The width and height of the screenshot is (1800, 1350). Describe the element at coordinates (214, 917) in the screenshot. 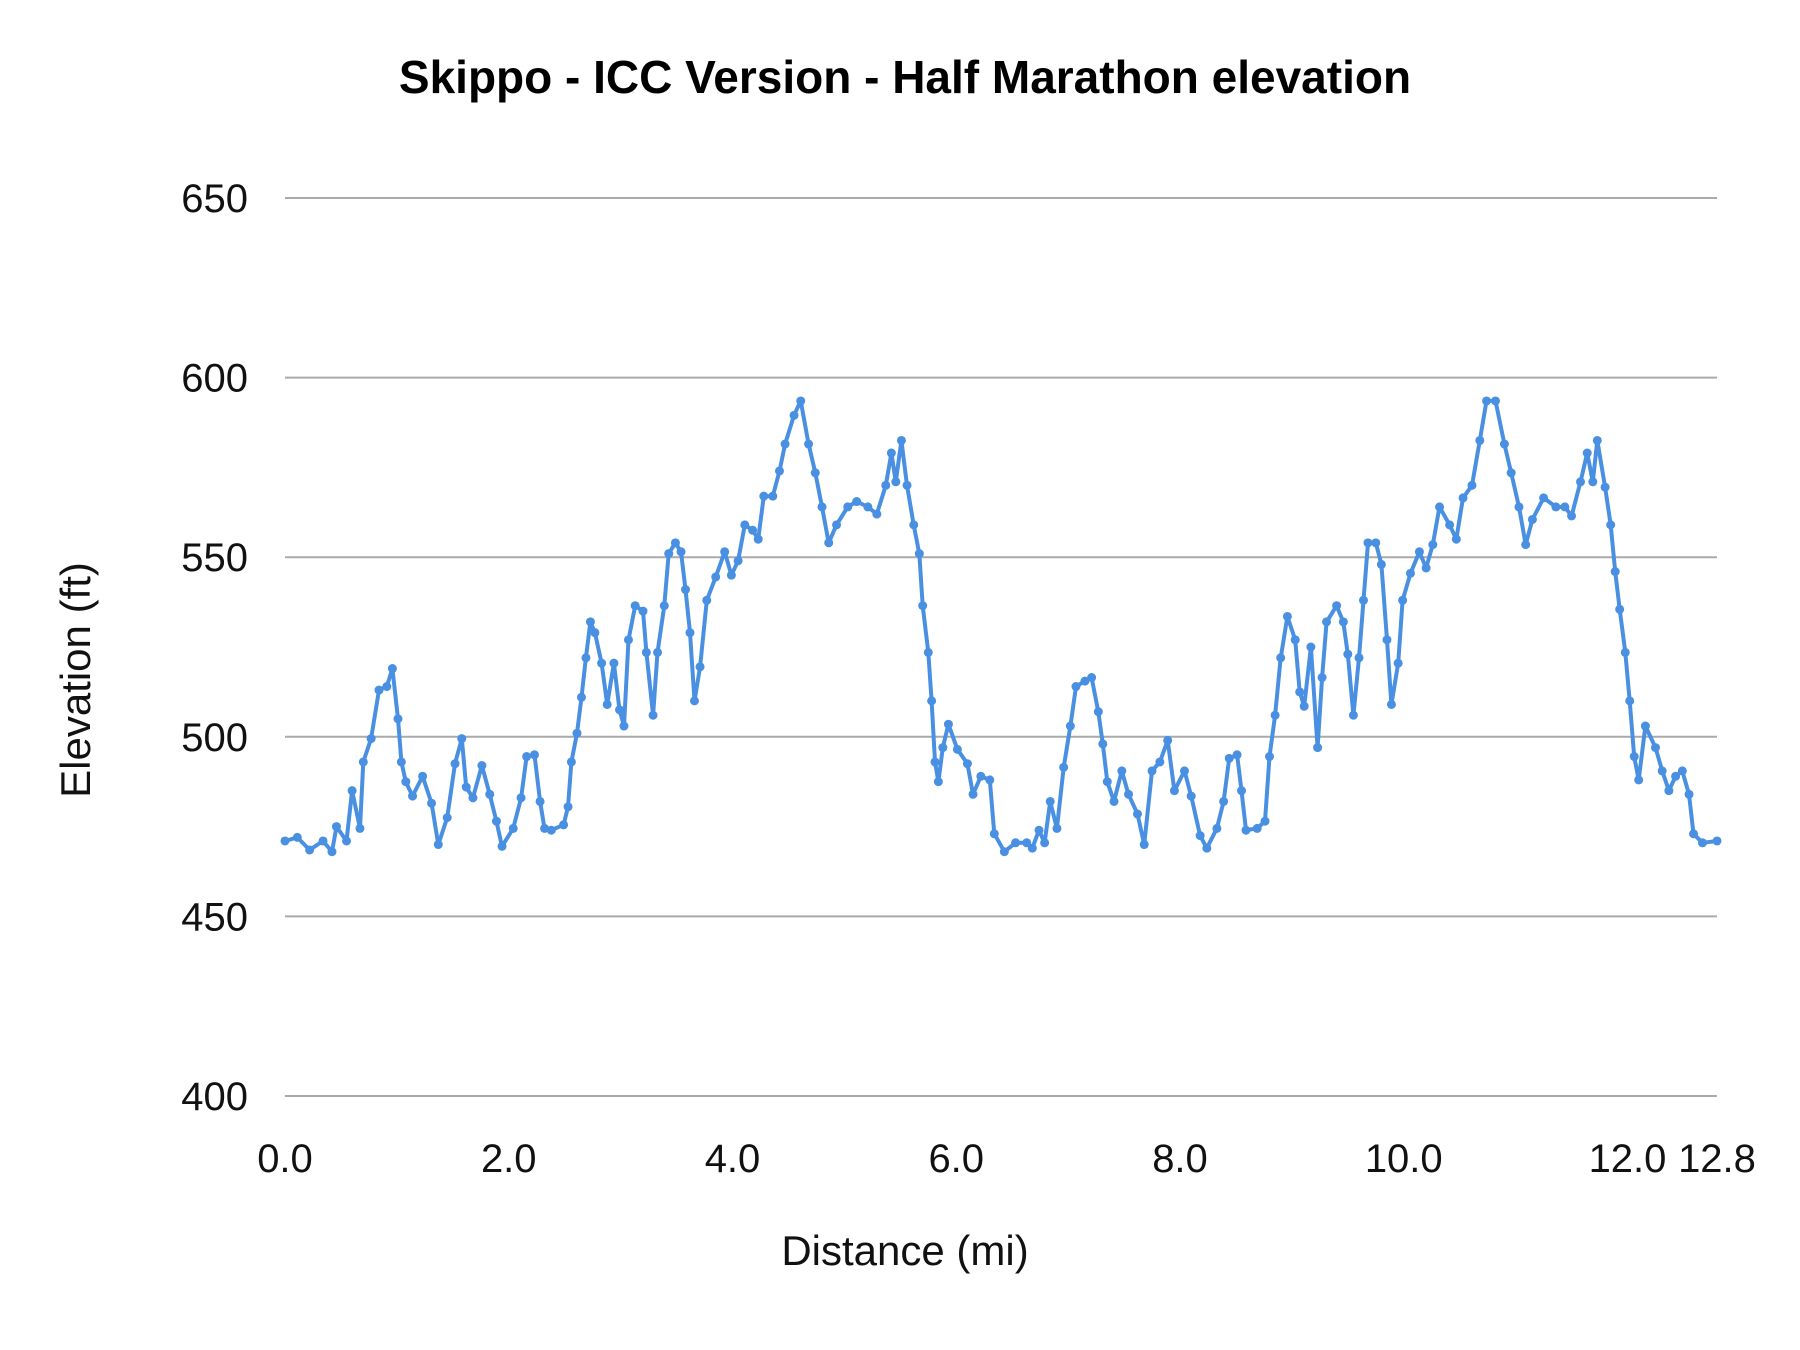

I see `y-tick-label: 450` at that location.